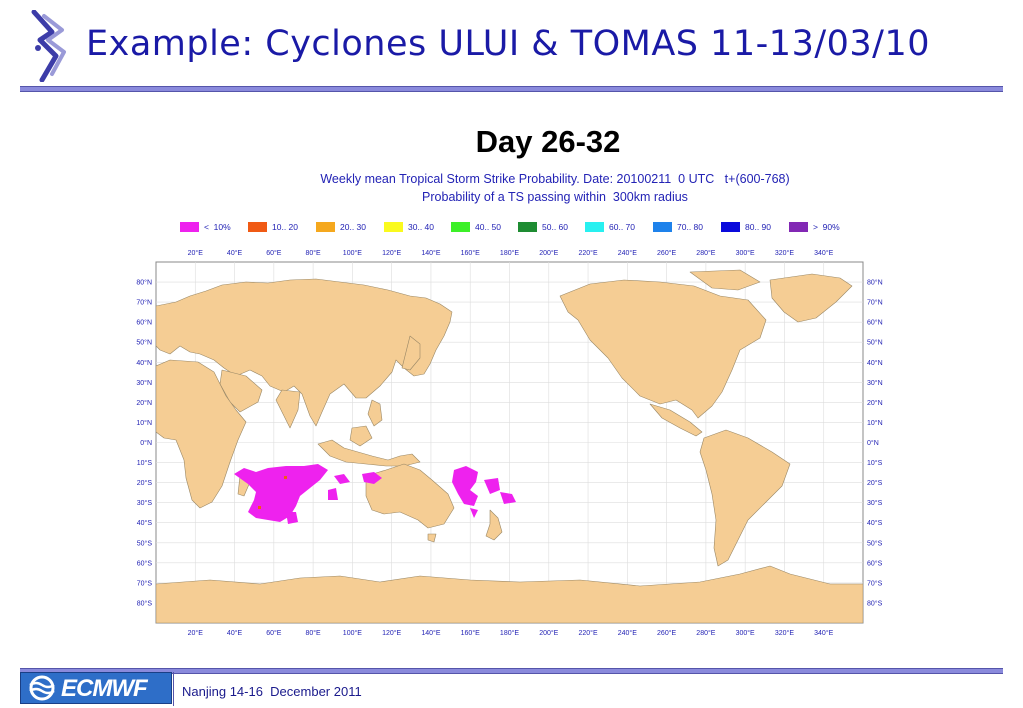 The width and height of the screenshot is (1023, 708). What do you see at coordinates (391, 253) in the screenshot?
I see `longitude-label: 120°E` at bounding box center [391, 253].